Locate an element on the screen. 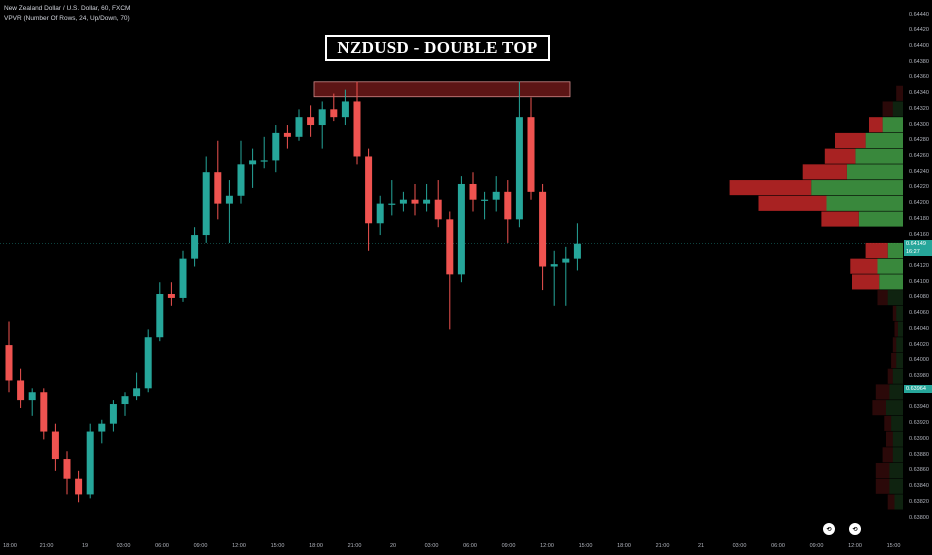  price-tick-label: 0.64240 is located at coordinates (919, 171).